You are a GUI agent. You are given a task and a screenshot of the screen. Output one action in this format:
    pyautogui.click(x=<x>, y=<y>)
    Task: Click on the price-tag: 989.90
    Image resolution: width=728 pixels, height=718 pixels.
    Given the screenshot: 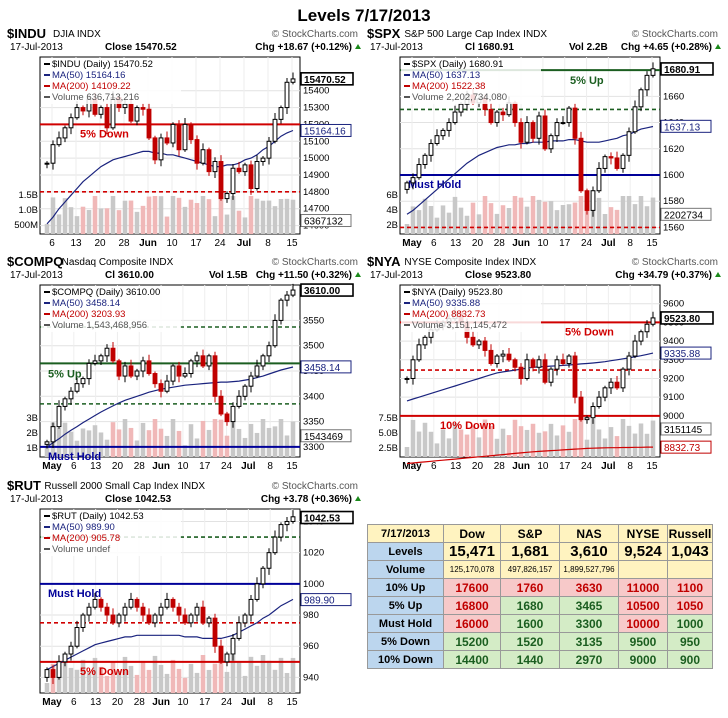 What is the action you would take?
    pyautogui.click(x=326, y=600)
    